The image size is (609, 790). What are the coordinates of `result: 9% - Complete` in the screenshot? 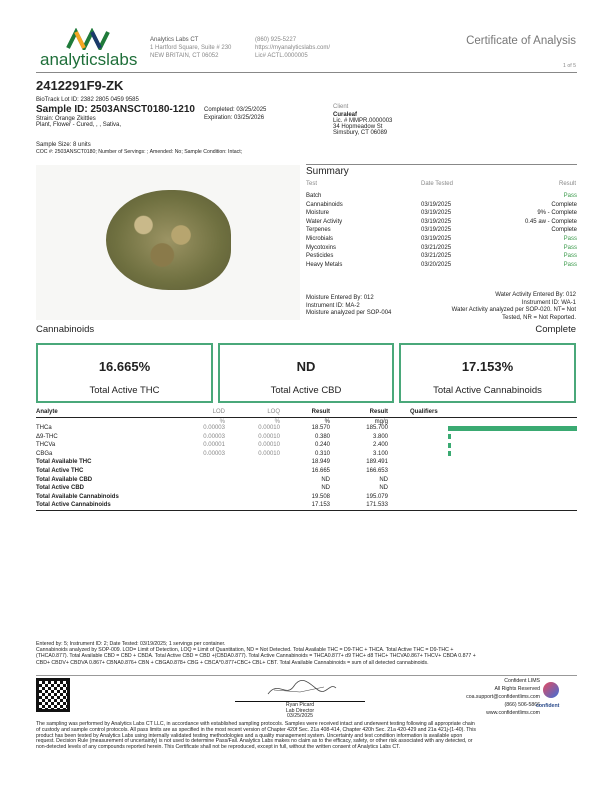 It's located at (557, 213).